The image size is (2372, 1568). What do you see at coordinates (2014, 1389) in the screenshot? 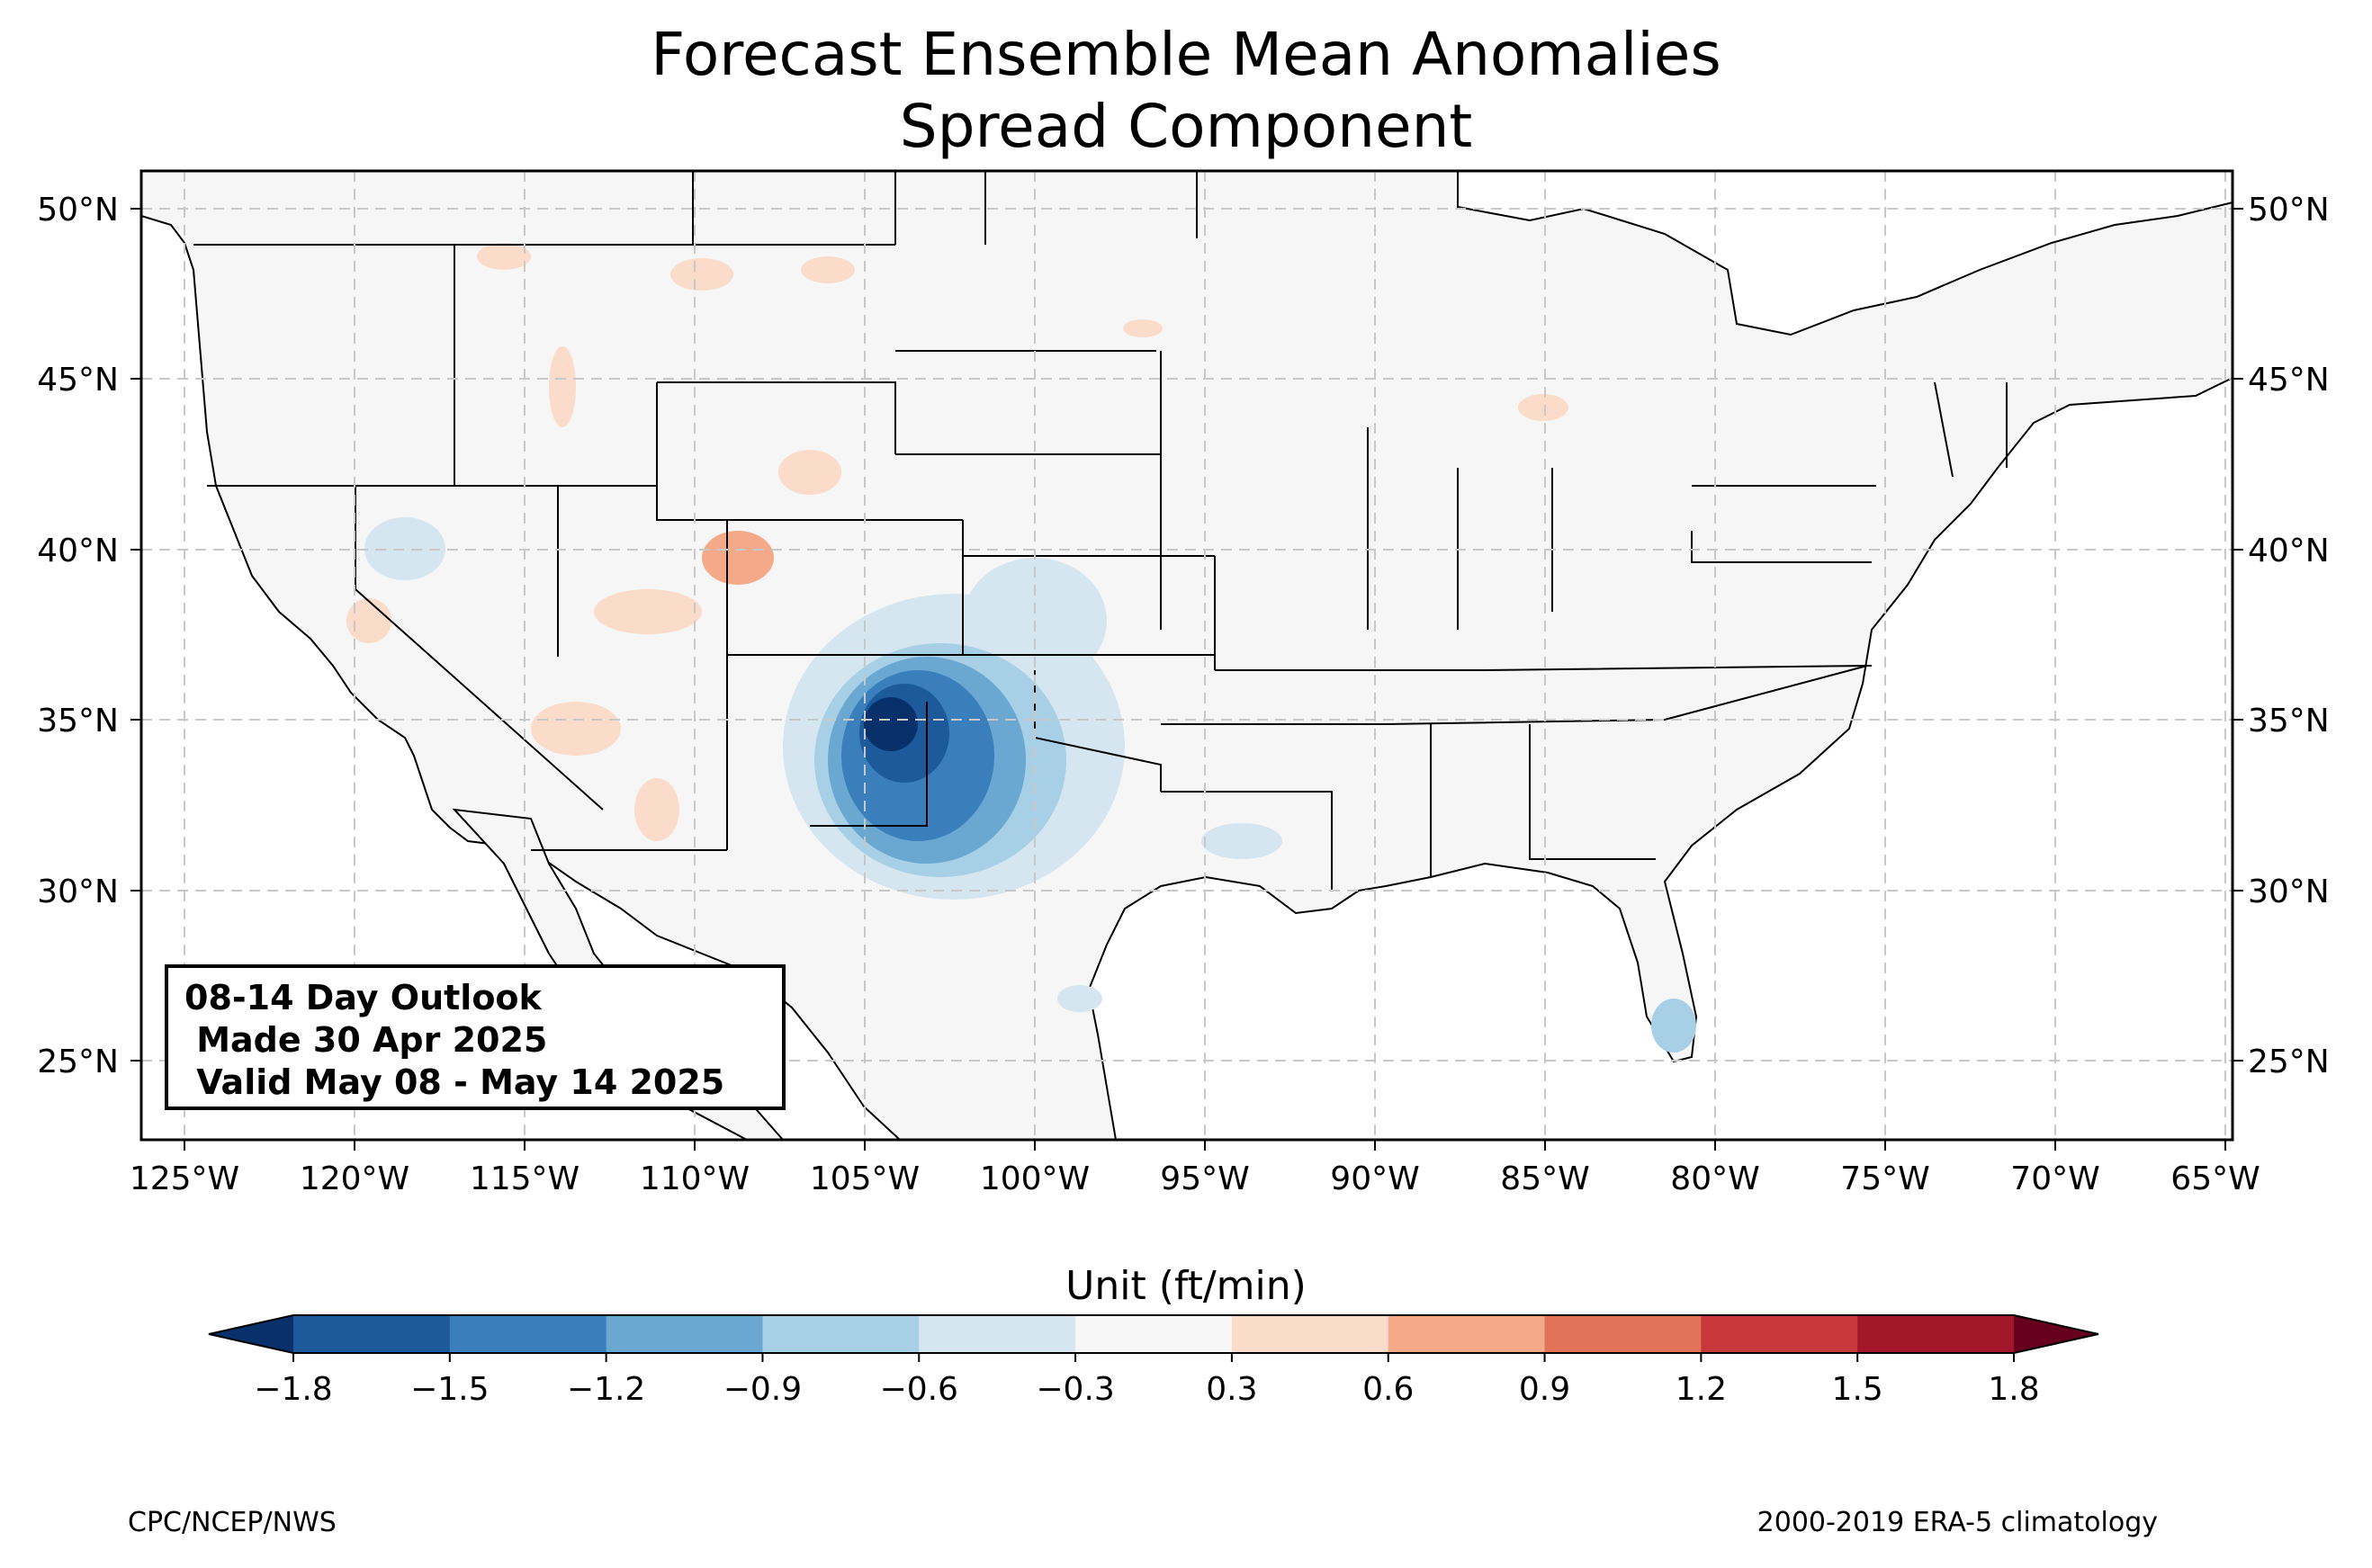
I see `colorbar-tick-label: 1.8` at bounding box center [2014, 1389].